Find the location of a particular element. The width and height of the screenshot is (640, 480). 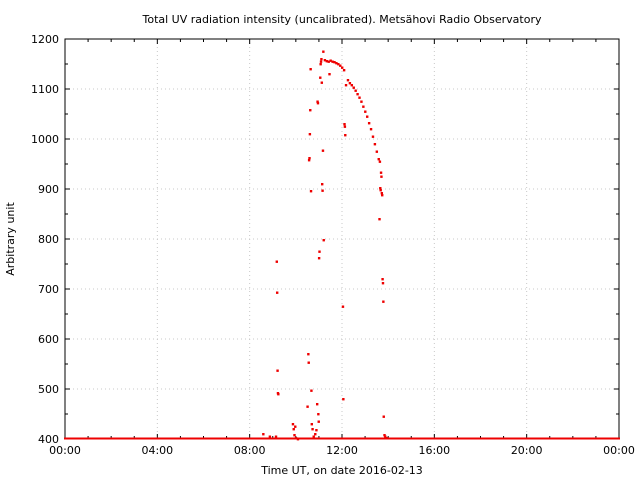

x-tick-label: 16:00 is located at coordinates (434, 450).